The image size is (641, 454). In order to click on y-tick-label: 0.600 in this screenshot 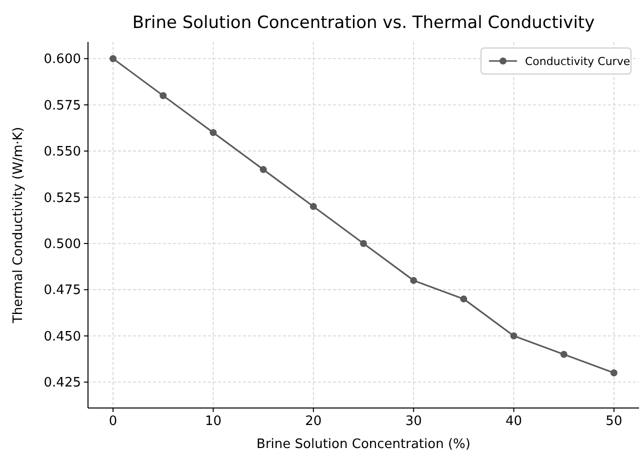, I will do `click(62, 60)`.